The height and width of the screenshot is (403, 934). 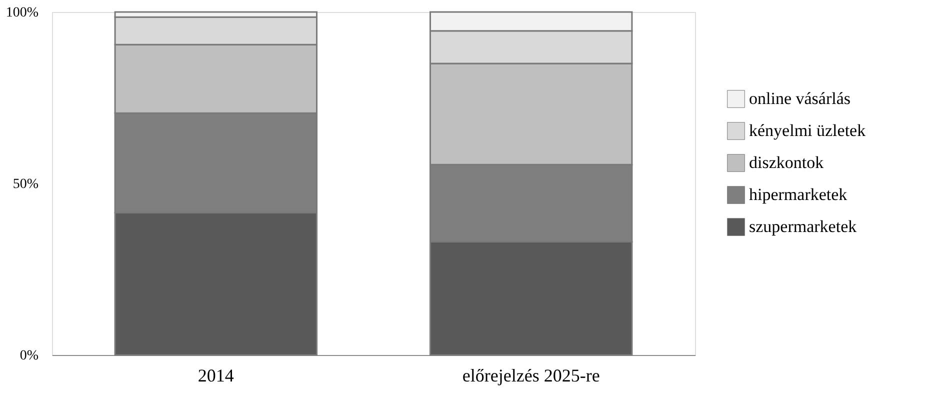 I want to click on legend-label: szupermarketek, so click(x=803, y=226).